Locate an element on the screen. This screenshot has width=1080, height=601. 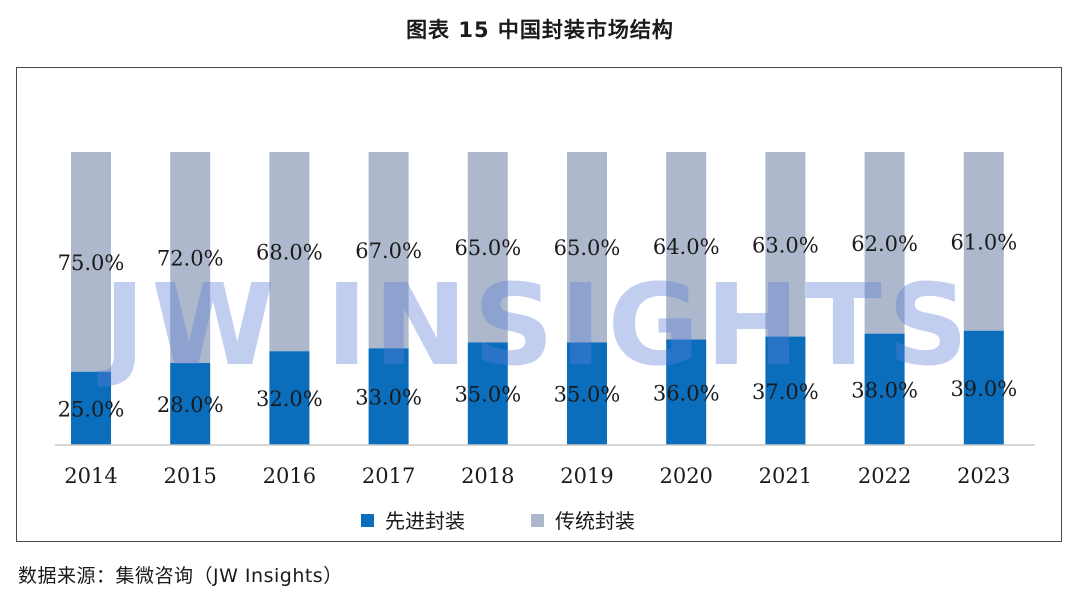
x-tick-2015: 2015 is located at coordinates (189, 476).